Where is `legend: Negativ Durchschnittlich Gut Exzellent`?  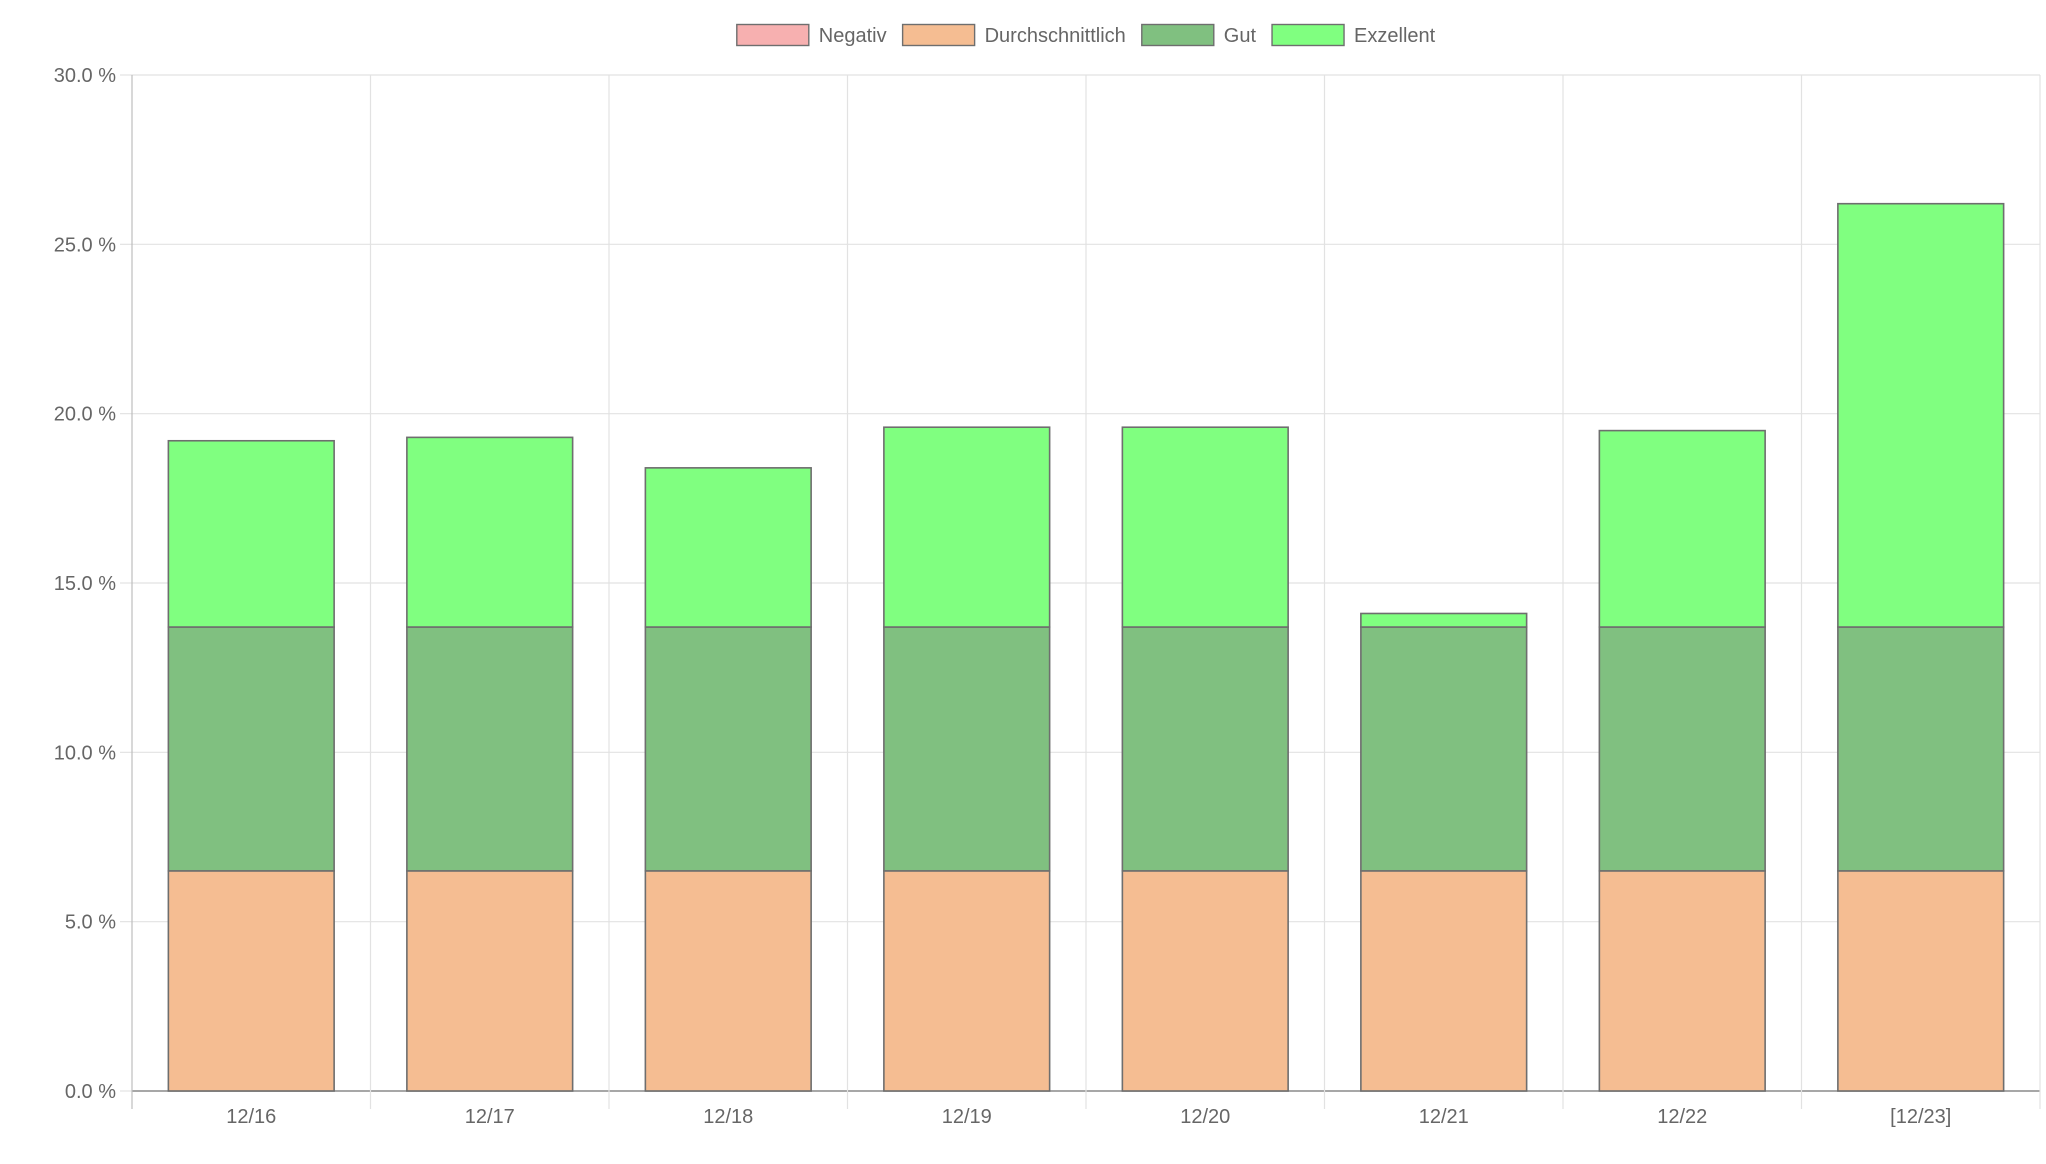
legend: Negativ Durchschnittlich Gut Exzellent is located at coordinates (1086, 35).